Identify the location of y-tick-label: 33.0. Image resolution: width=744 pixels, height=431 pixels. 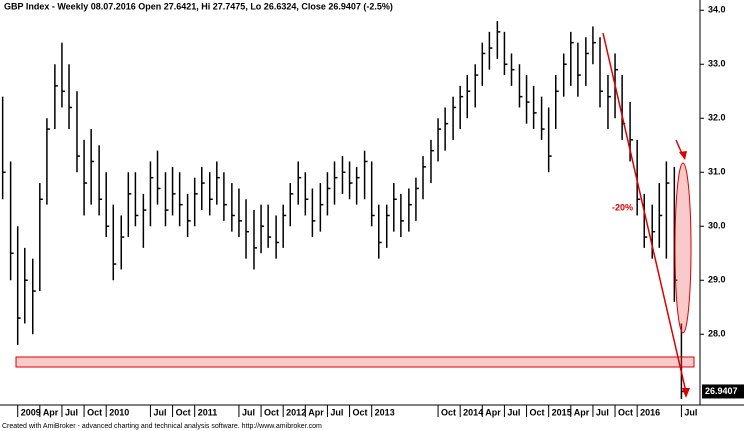
(717, 64).